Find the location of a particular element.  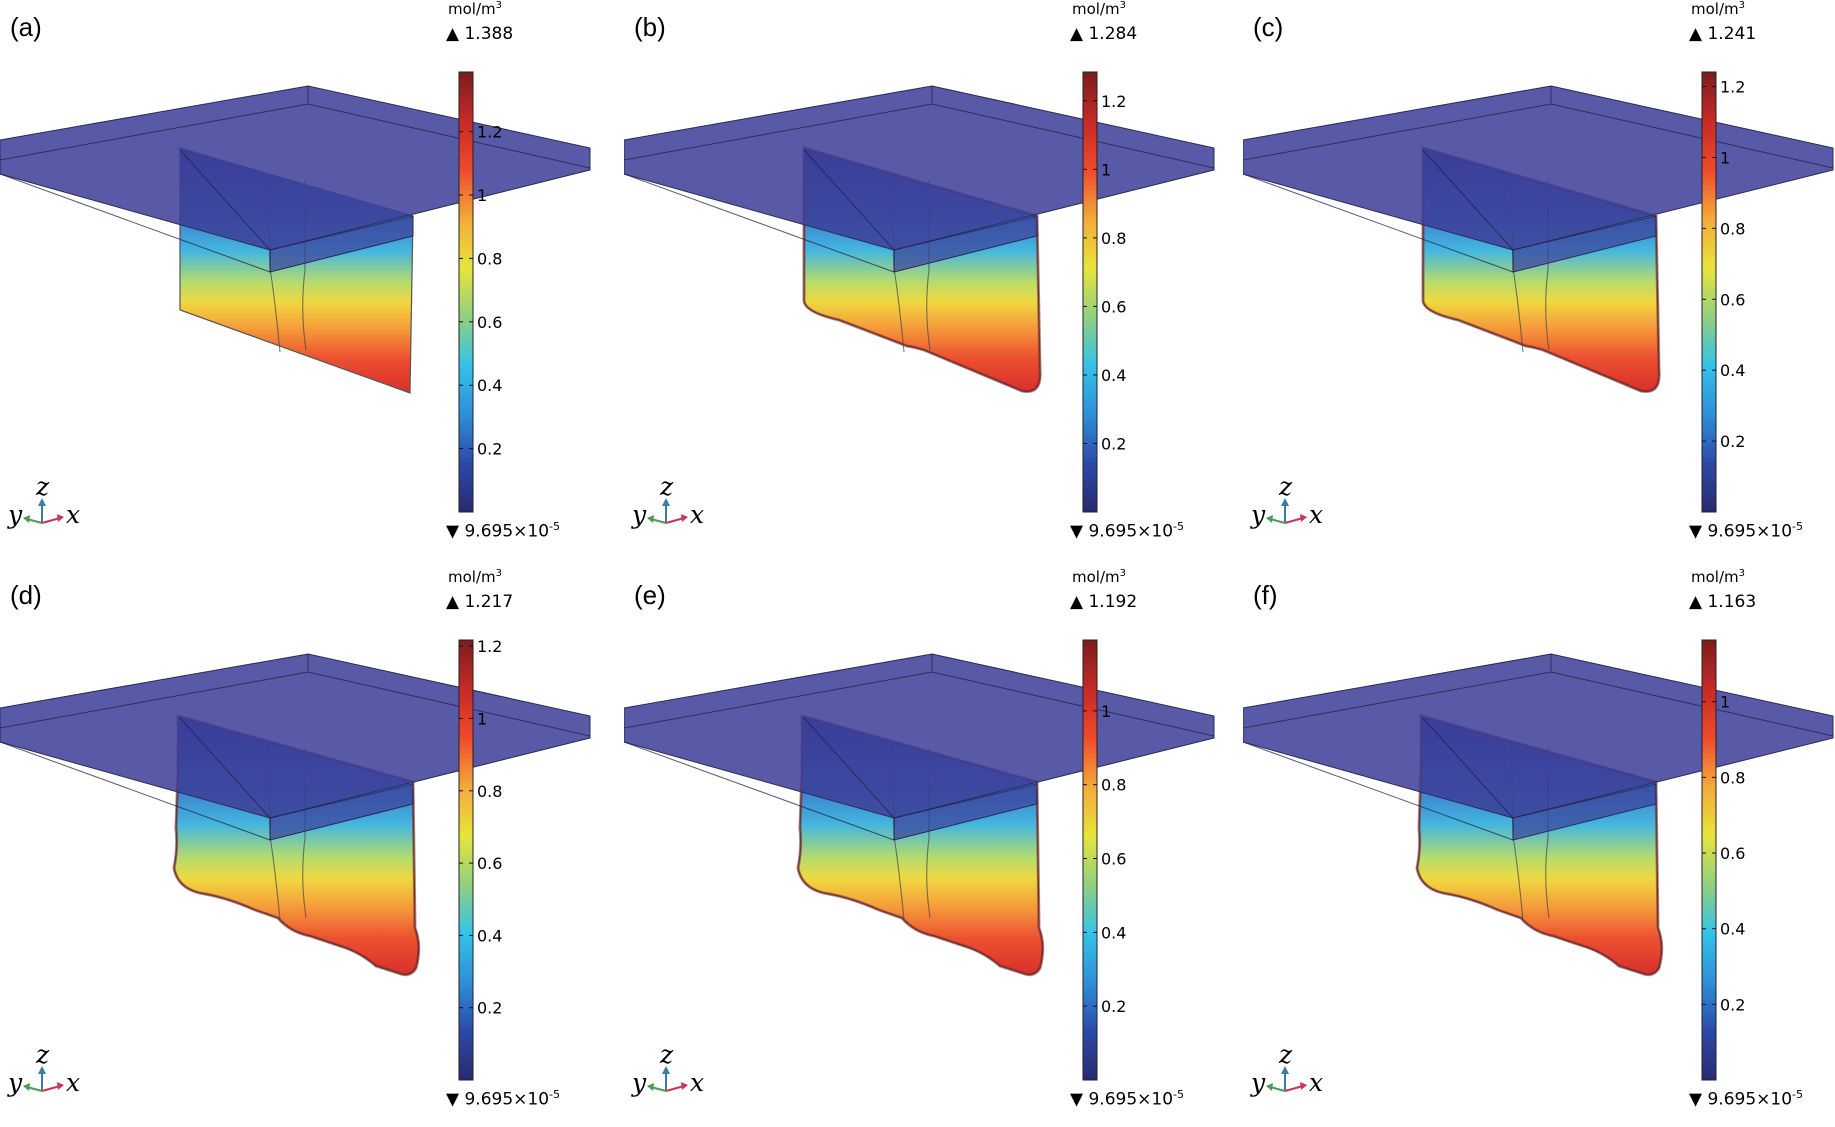

colorbar-max-label: ▲ 1.241 is located at coordinates (1722, 34).